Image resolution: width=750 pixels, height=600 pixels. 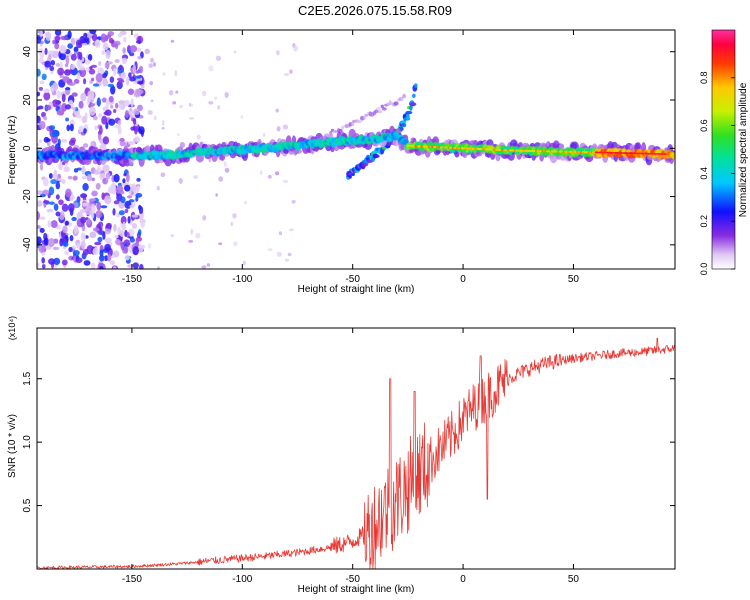 I want to click on diagonal-feature-halo, so click(x=364, y=117).